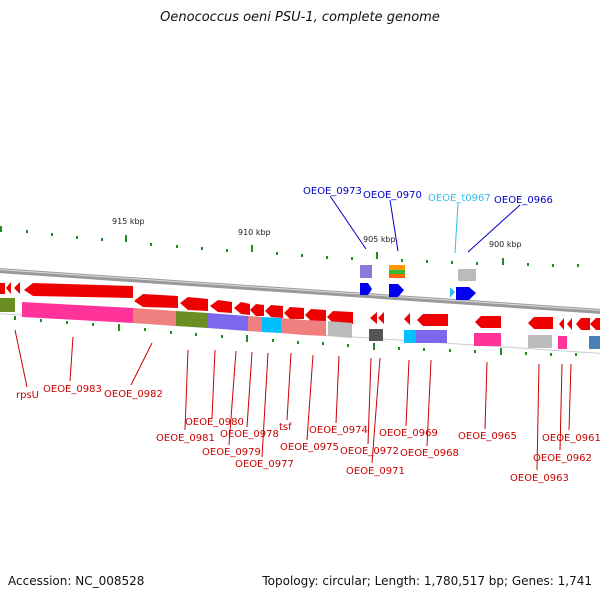  What do you see at coordinates (133, 394) in the screenshot?
I see `gene-label-oeoe-0982: OEOE_0982` at bounding box center [133, 394].